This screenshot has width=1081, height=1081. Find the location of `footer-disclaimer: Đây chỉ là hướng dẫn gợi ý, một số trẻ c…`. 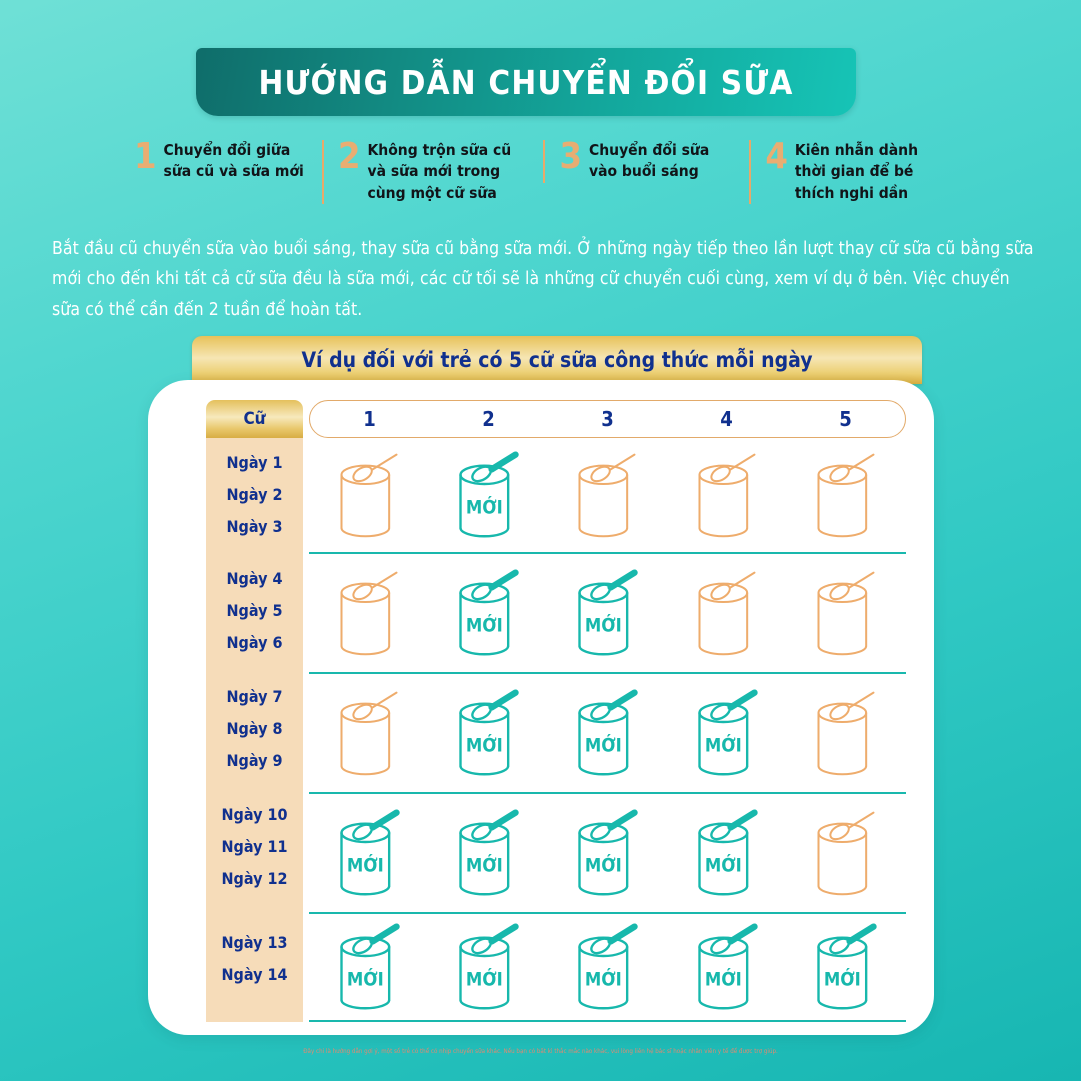

footer-disclaimer: Đây chỉ là hướng dẫn gợi ý, một số trẻ c… is located at coordinates (540, 1051).